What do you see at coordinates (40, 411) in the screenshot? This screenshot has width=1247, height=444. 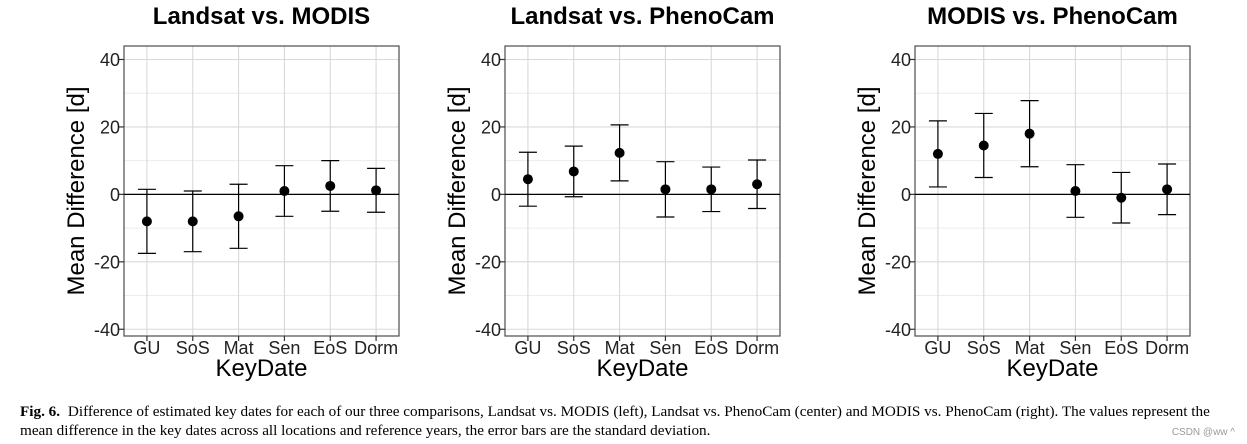 I see `caption-label: Fig. 6.` at bounding box center [40, 411].